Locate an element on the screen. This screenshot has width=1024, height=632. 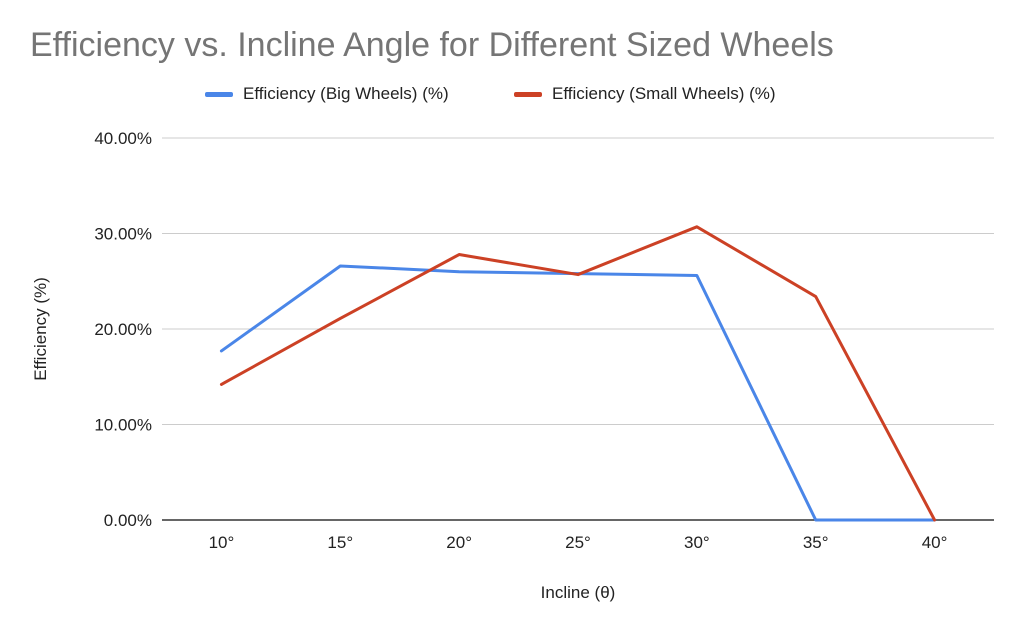
y-tick-label: 40.00% is located at coordinates (123, 138).